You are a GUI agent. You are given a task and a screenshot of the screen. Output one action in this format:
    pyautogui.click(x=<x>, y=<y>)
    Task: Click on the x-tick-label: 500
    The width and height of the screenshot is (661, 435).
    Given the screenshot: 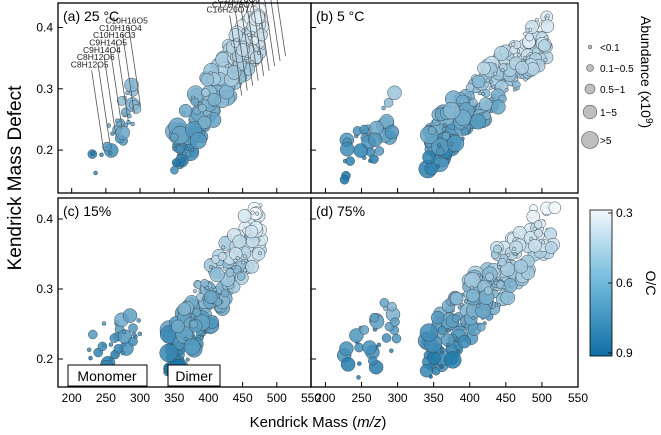 What is the action you would take?
    pyautogui.click(x=542, y=398)
    